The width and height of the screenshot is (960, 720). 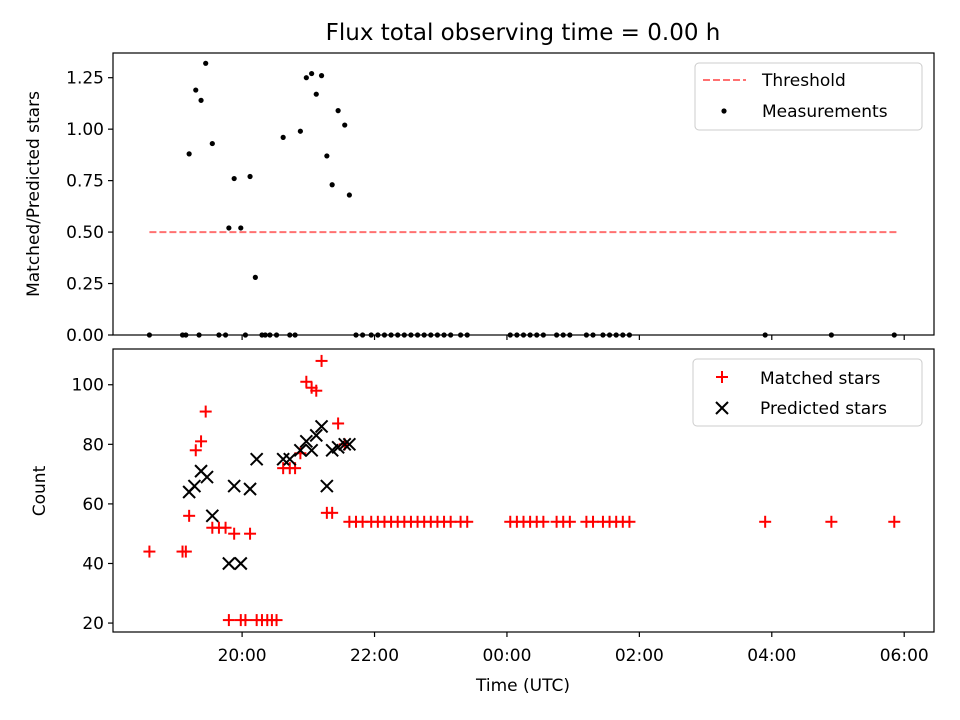 I want to click on top-y-axis-ticks: 0.00 0.25 0.50 0.75 1.00 1.25, so click(x=89, y=207).